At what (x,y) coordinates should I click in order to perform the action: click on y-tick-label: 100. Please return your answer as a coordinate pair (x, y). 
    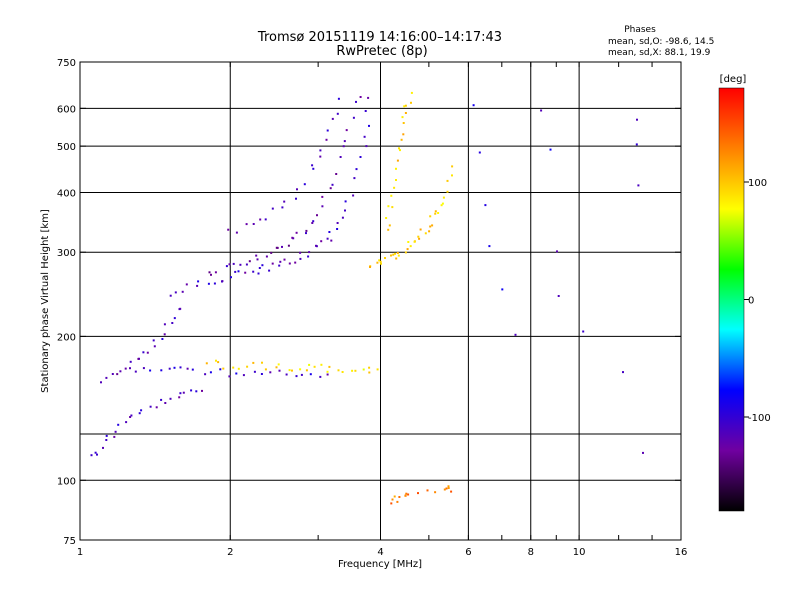
    Looking at the image, I should click on (66, 481).